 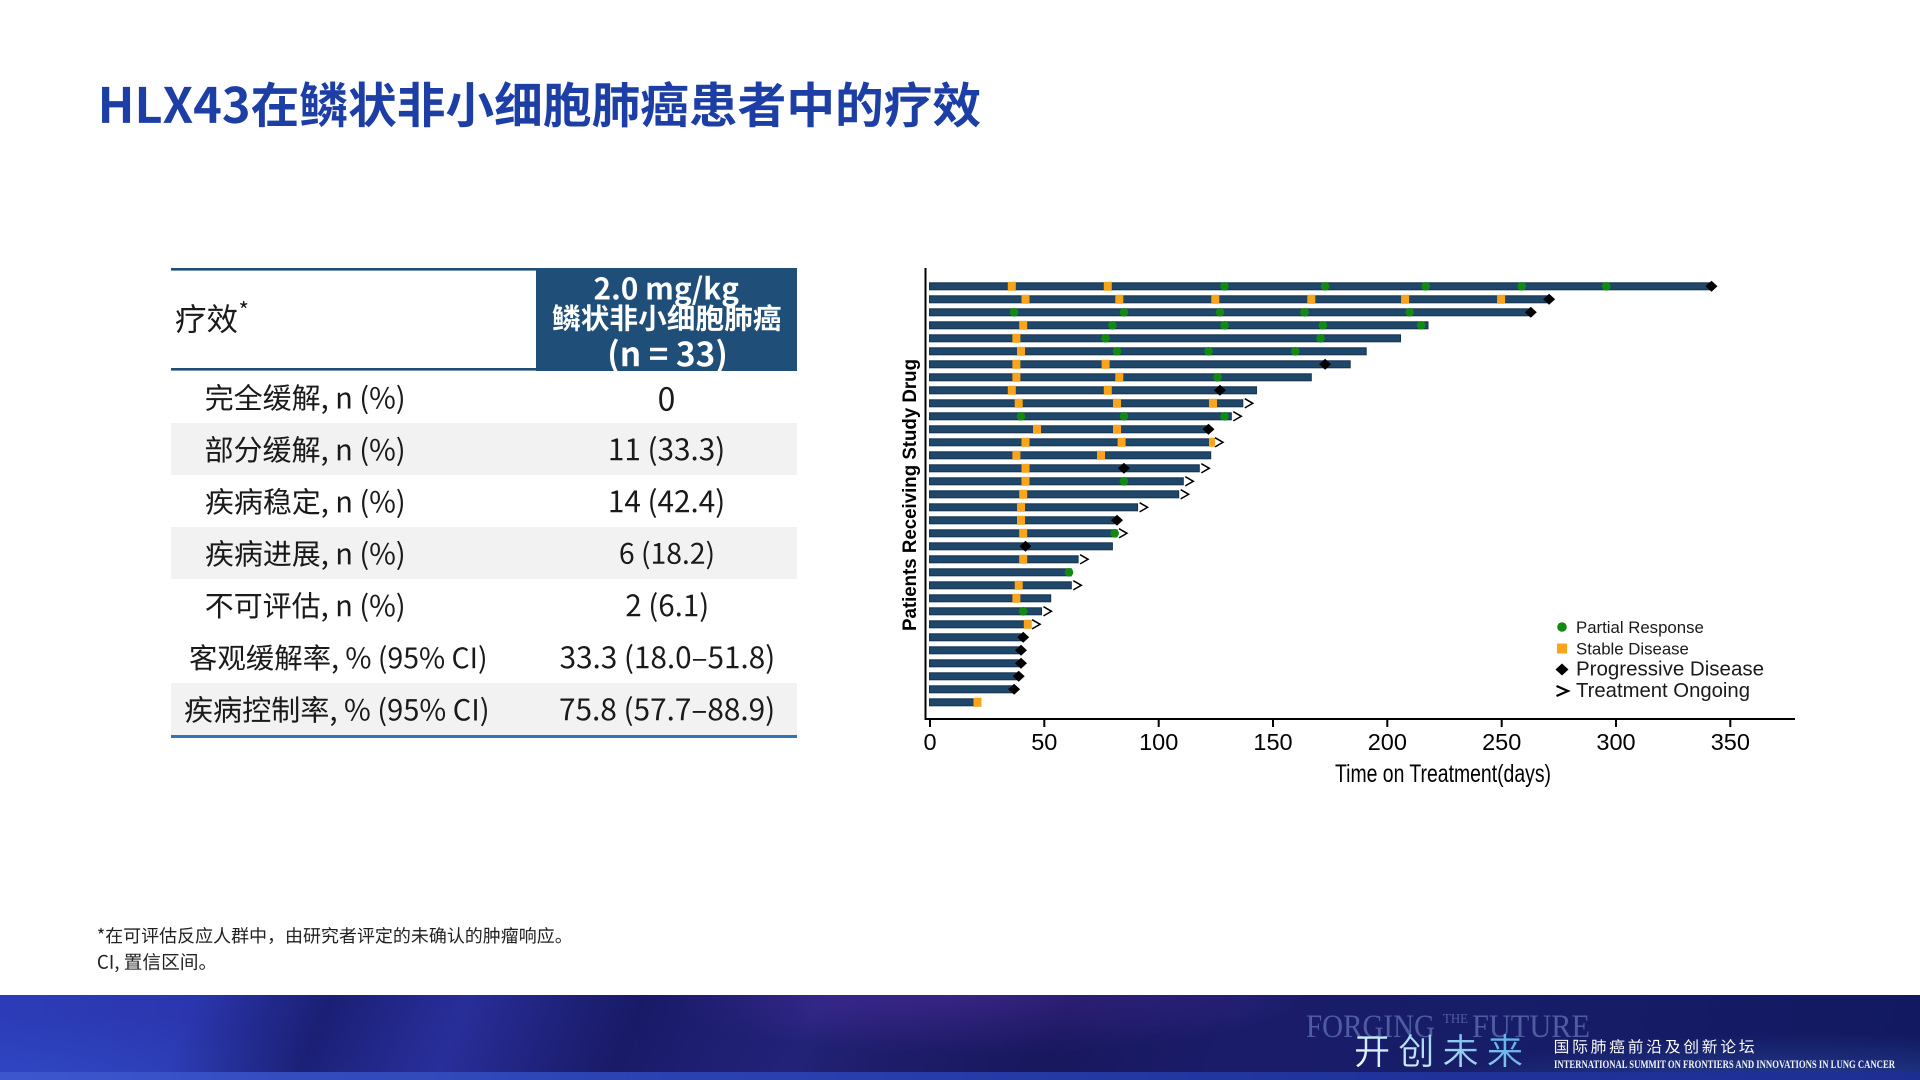 I want to click on svg-text: 200, so click(x=1387, y=742).